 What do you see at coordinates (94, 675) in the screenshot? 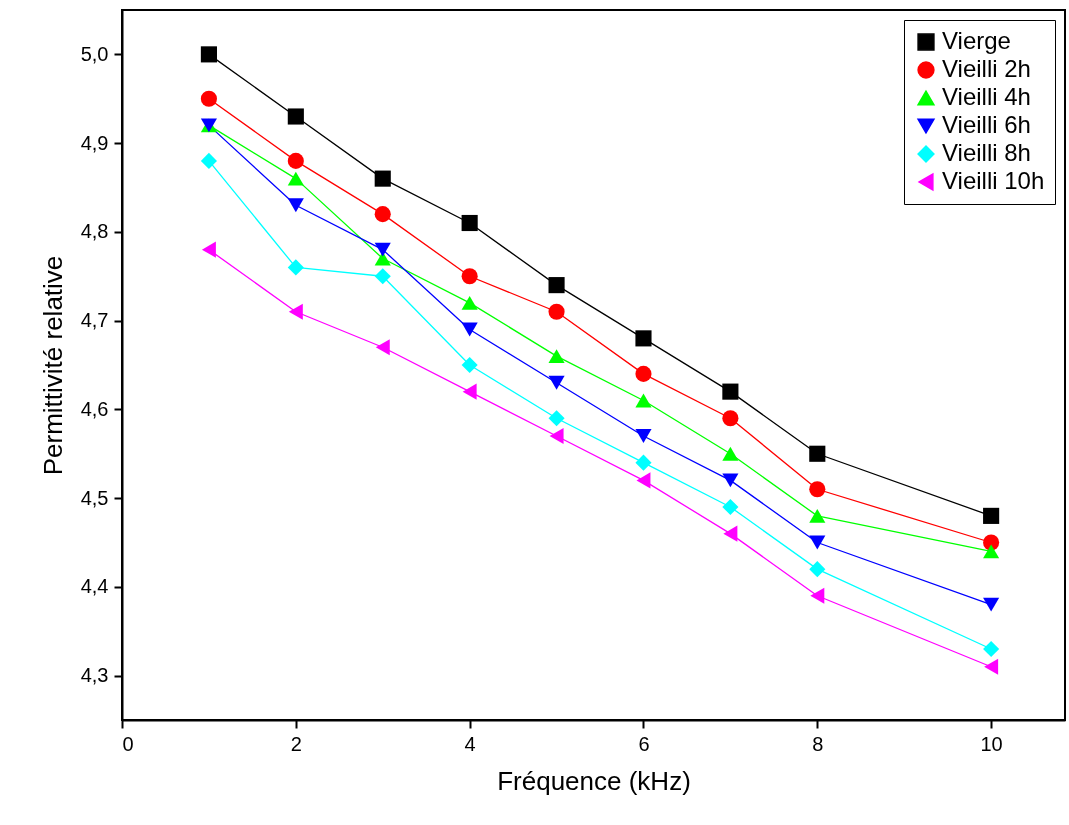
I see `y-tick-label: 4,3` at bounding box center [94, 675].